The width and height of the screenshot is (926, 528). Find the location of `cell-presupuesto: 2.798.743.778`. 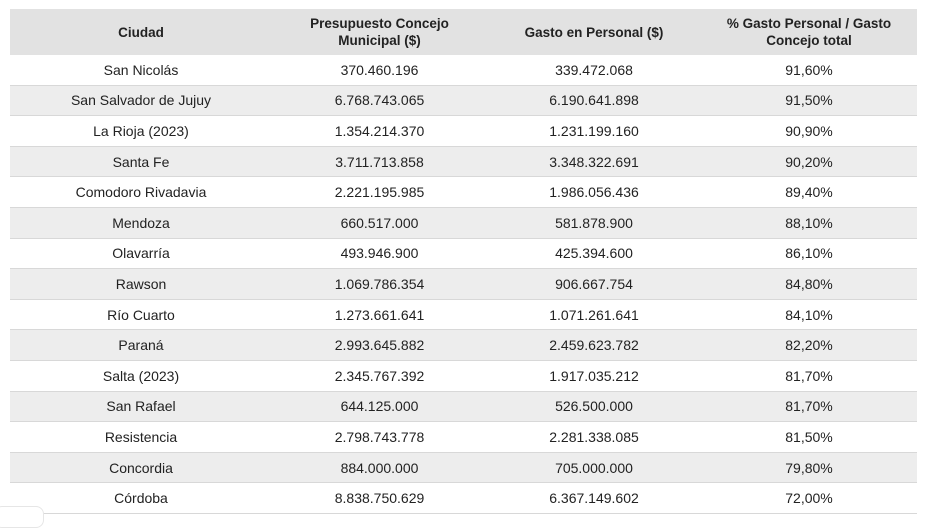

cell-presupuesto: 2.798.743.778 is located at coordinates (379, 437).